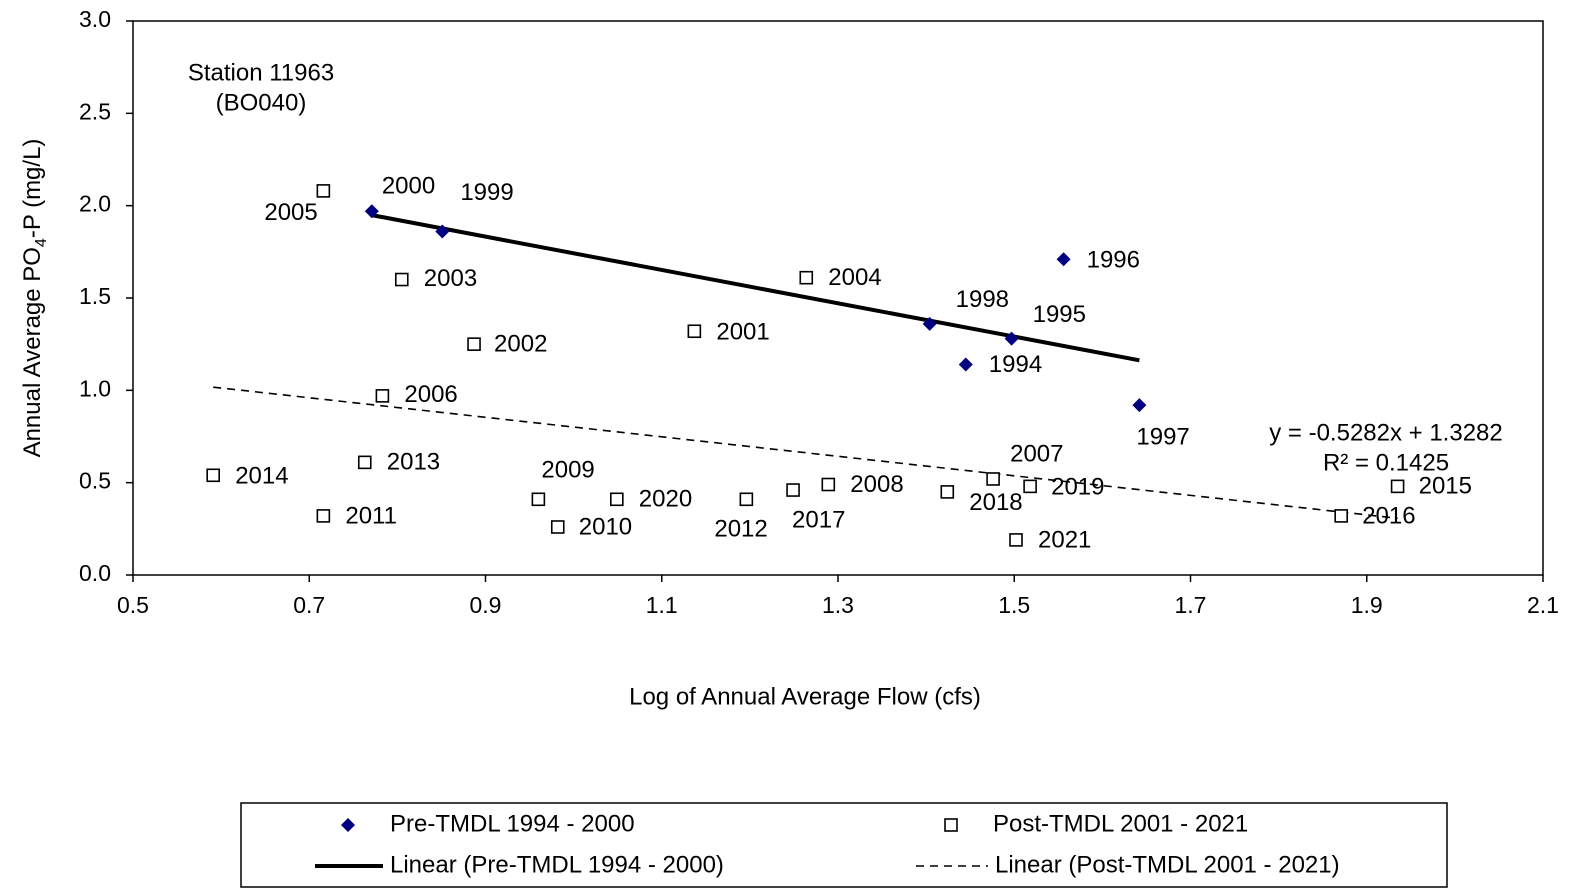 The height and width of the screenshot is (888, 1571). I want to click on x-tick-label: 1.5, so click(1014, 605).